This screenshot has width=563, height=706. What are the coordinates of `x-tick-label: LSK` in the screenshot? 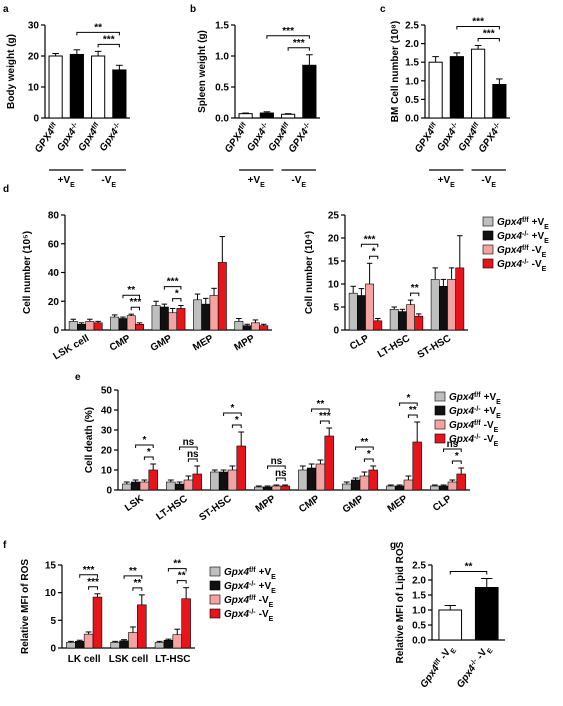 It's located at (134, 503).